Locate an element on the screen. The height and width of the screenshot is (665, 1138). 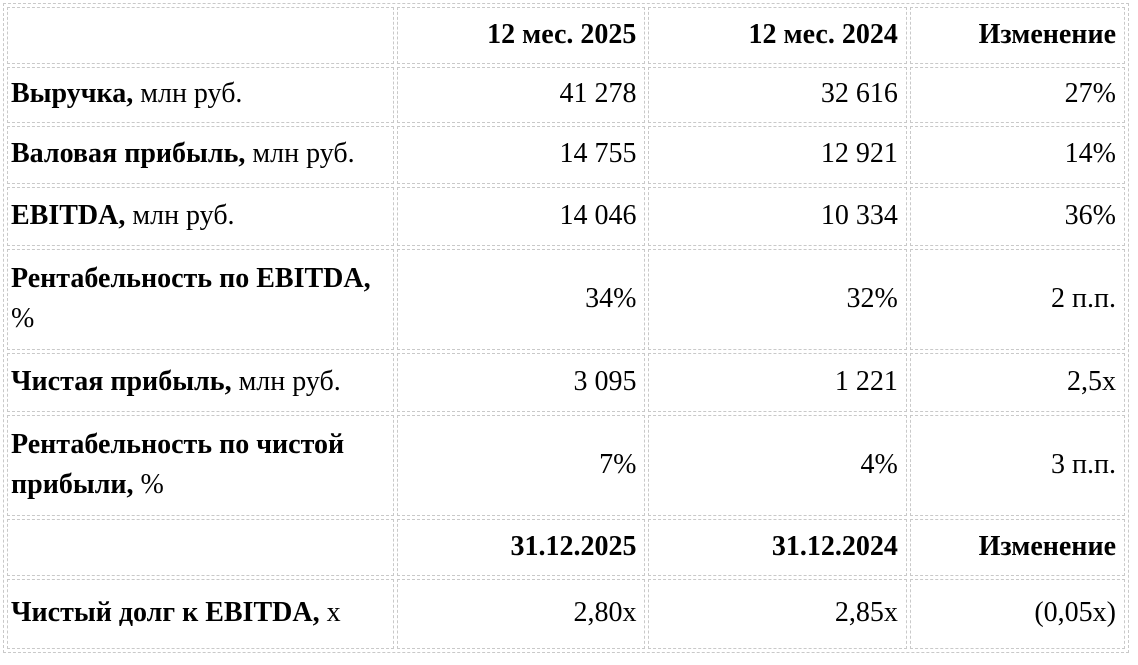
header-31-12-2025: 31.12.2025 is located at coordinates (521, 547).